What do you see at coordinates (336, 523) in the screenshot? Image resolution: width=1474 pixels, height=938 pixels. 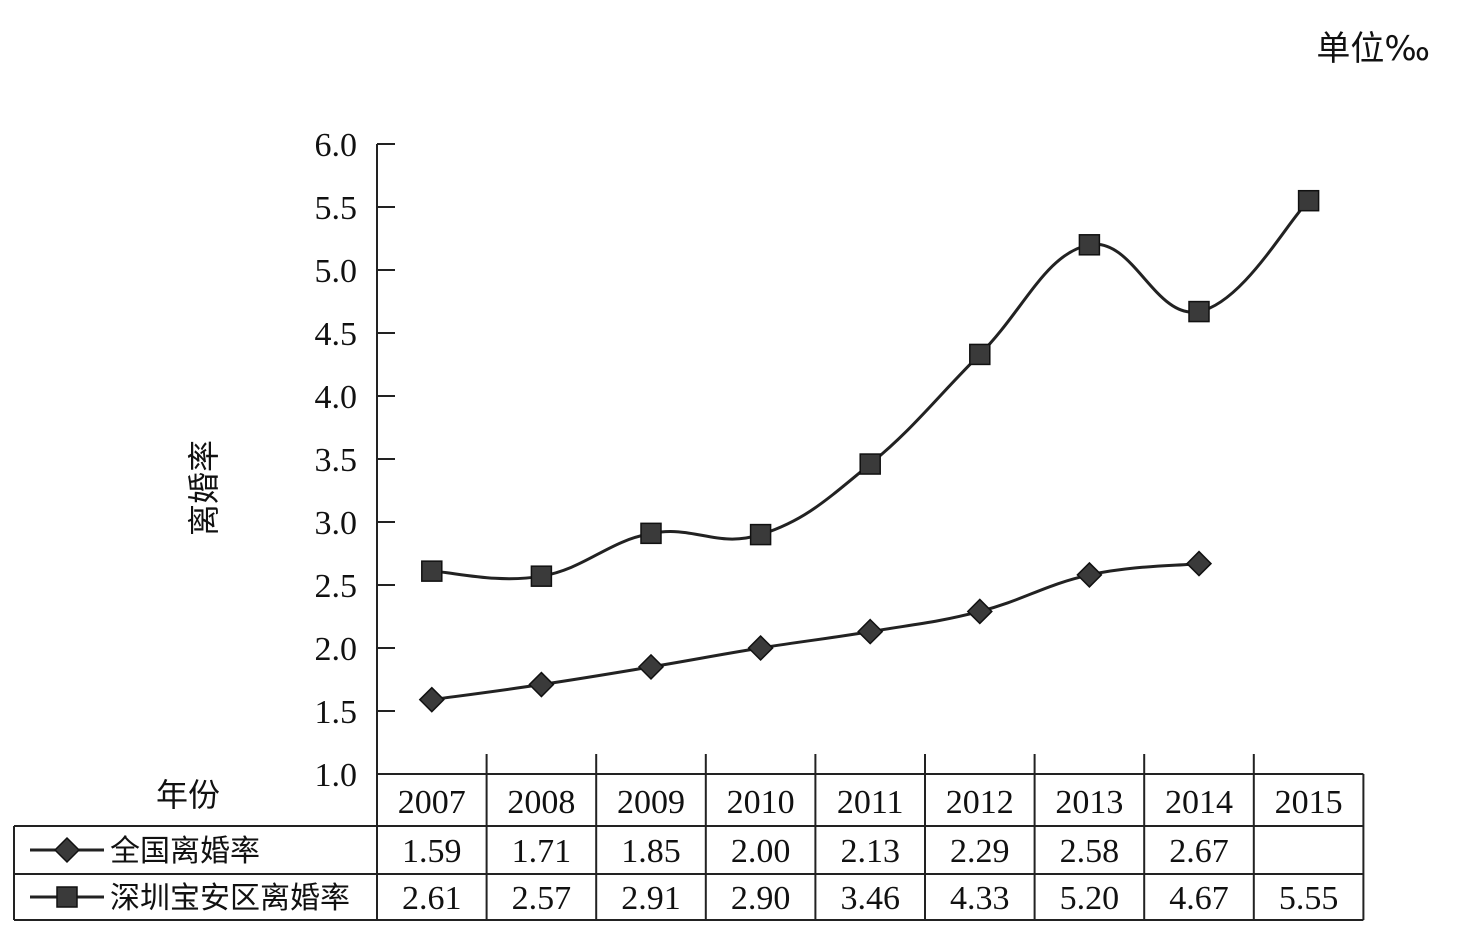 I see `y-tick-label: 3.0` at bounding box center [336, 523].